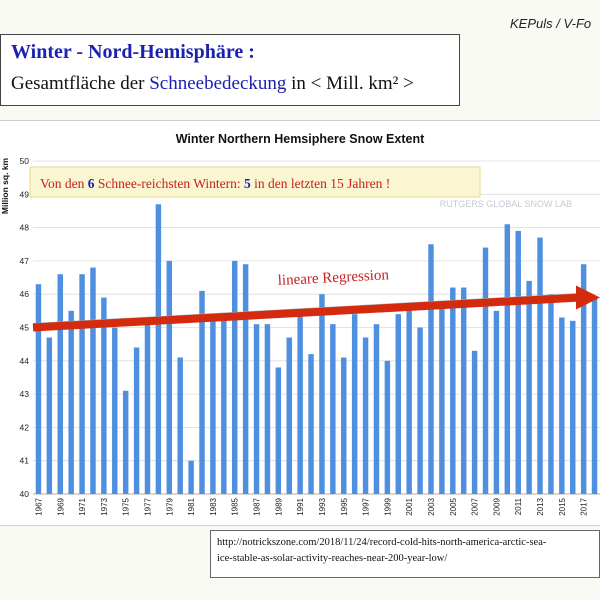  I want to click on bar-2017, so click(583, 379).